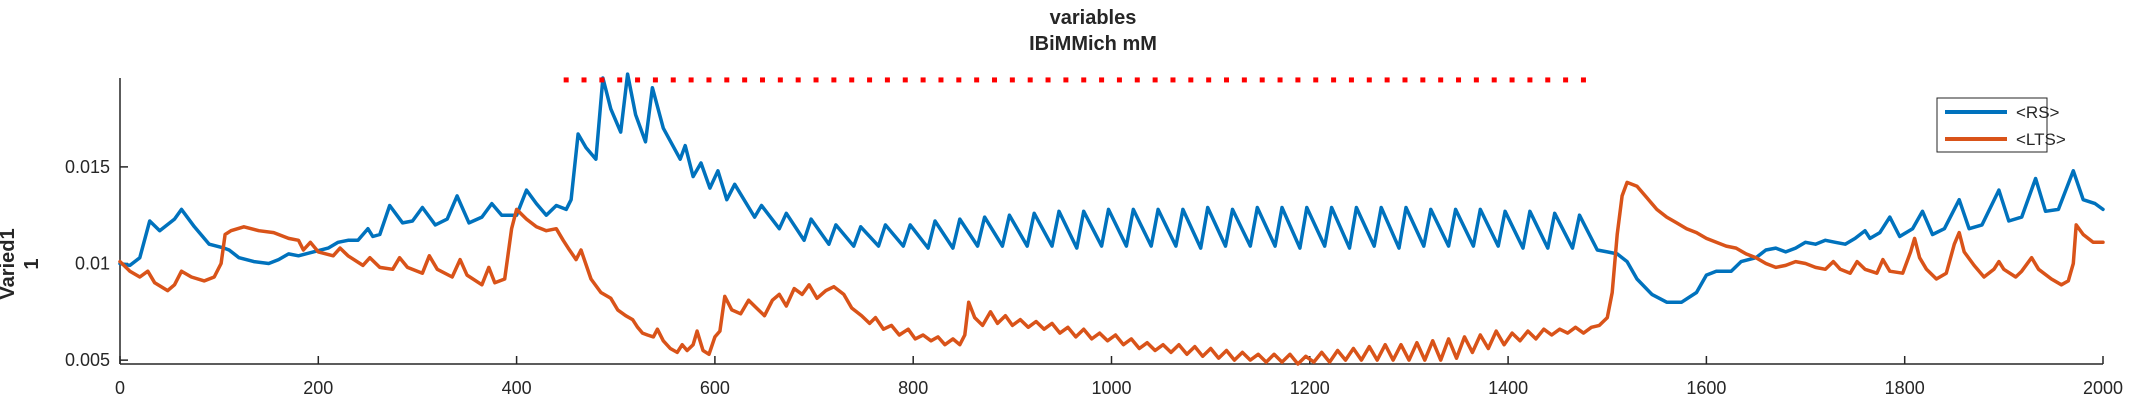 The height and width of the screenshot is (400, 2133). I want to click on y-axis-label-line2: 1, so click(32, 263).